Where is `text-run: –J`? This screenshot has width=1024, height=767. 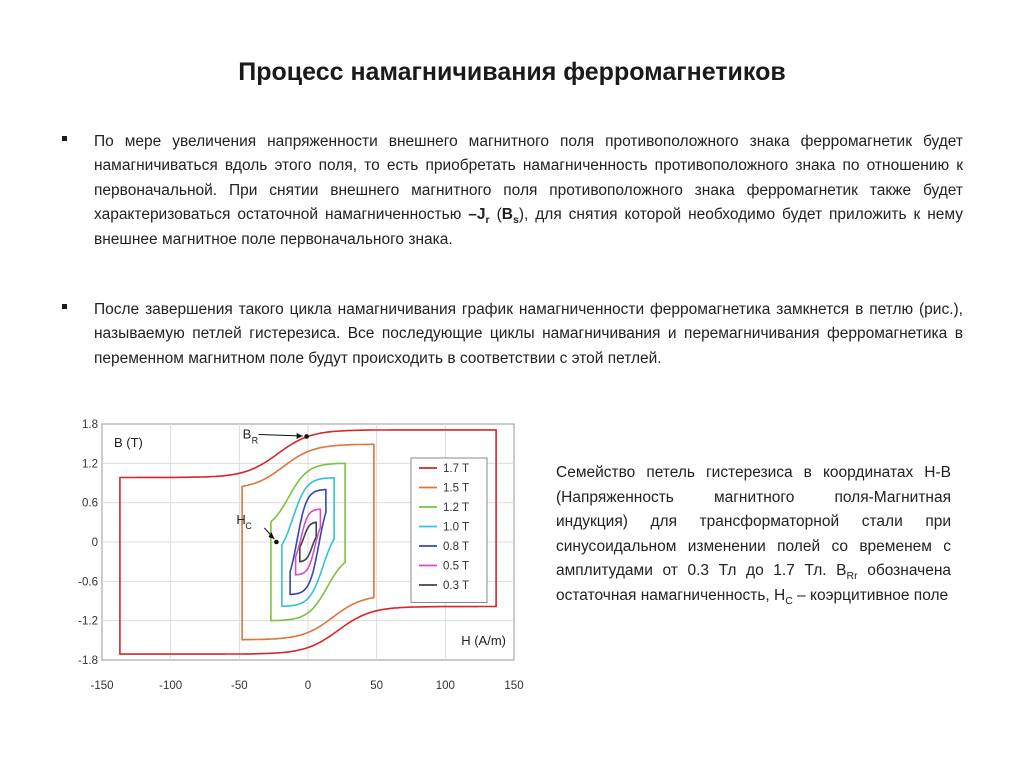 text-run: –J is located at coordinates (477, 215).